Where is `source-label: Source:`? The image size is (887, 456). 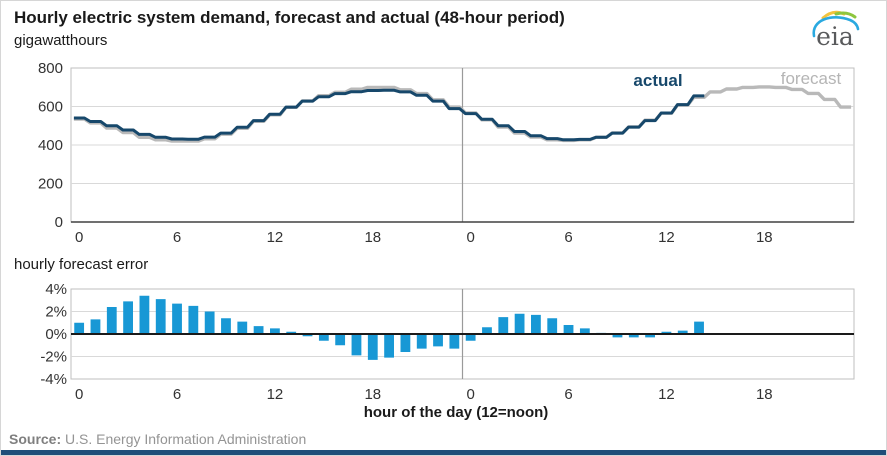
source-label: Source: is located at coordinates (35, 439).